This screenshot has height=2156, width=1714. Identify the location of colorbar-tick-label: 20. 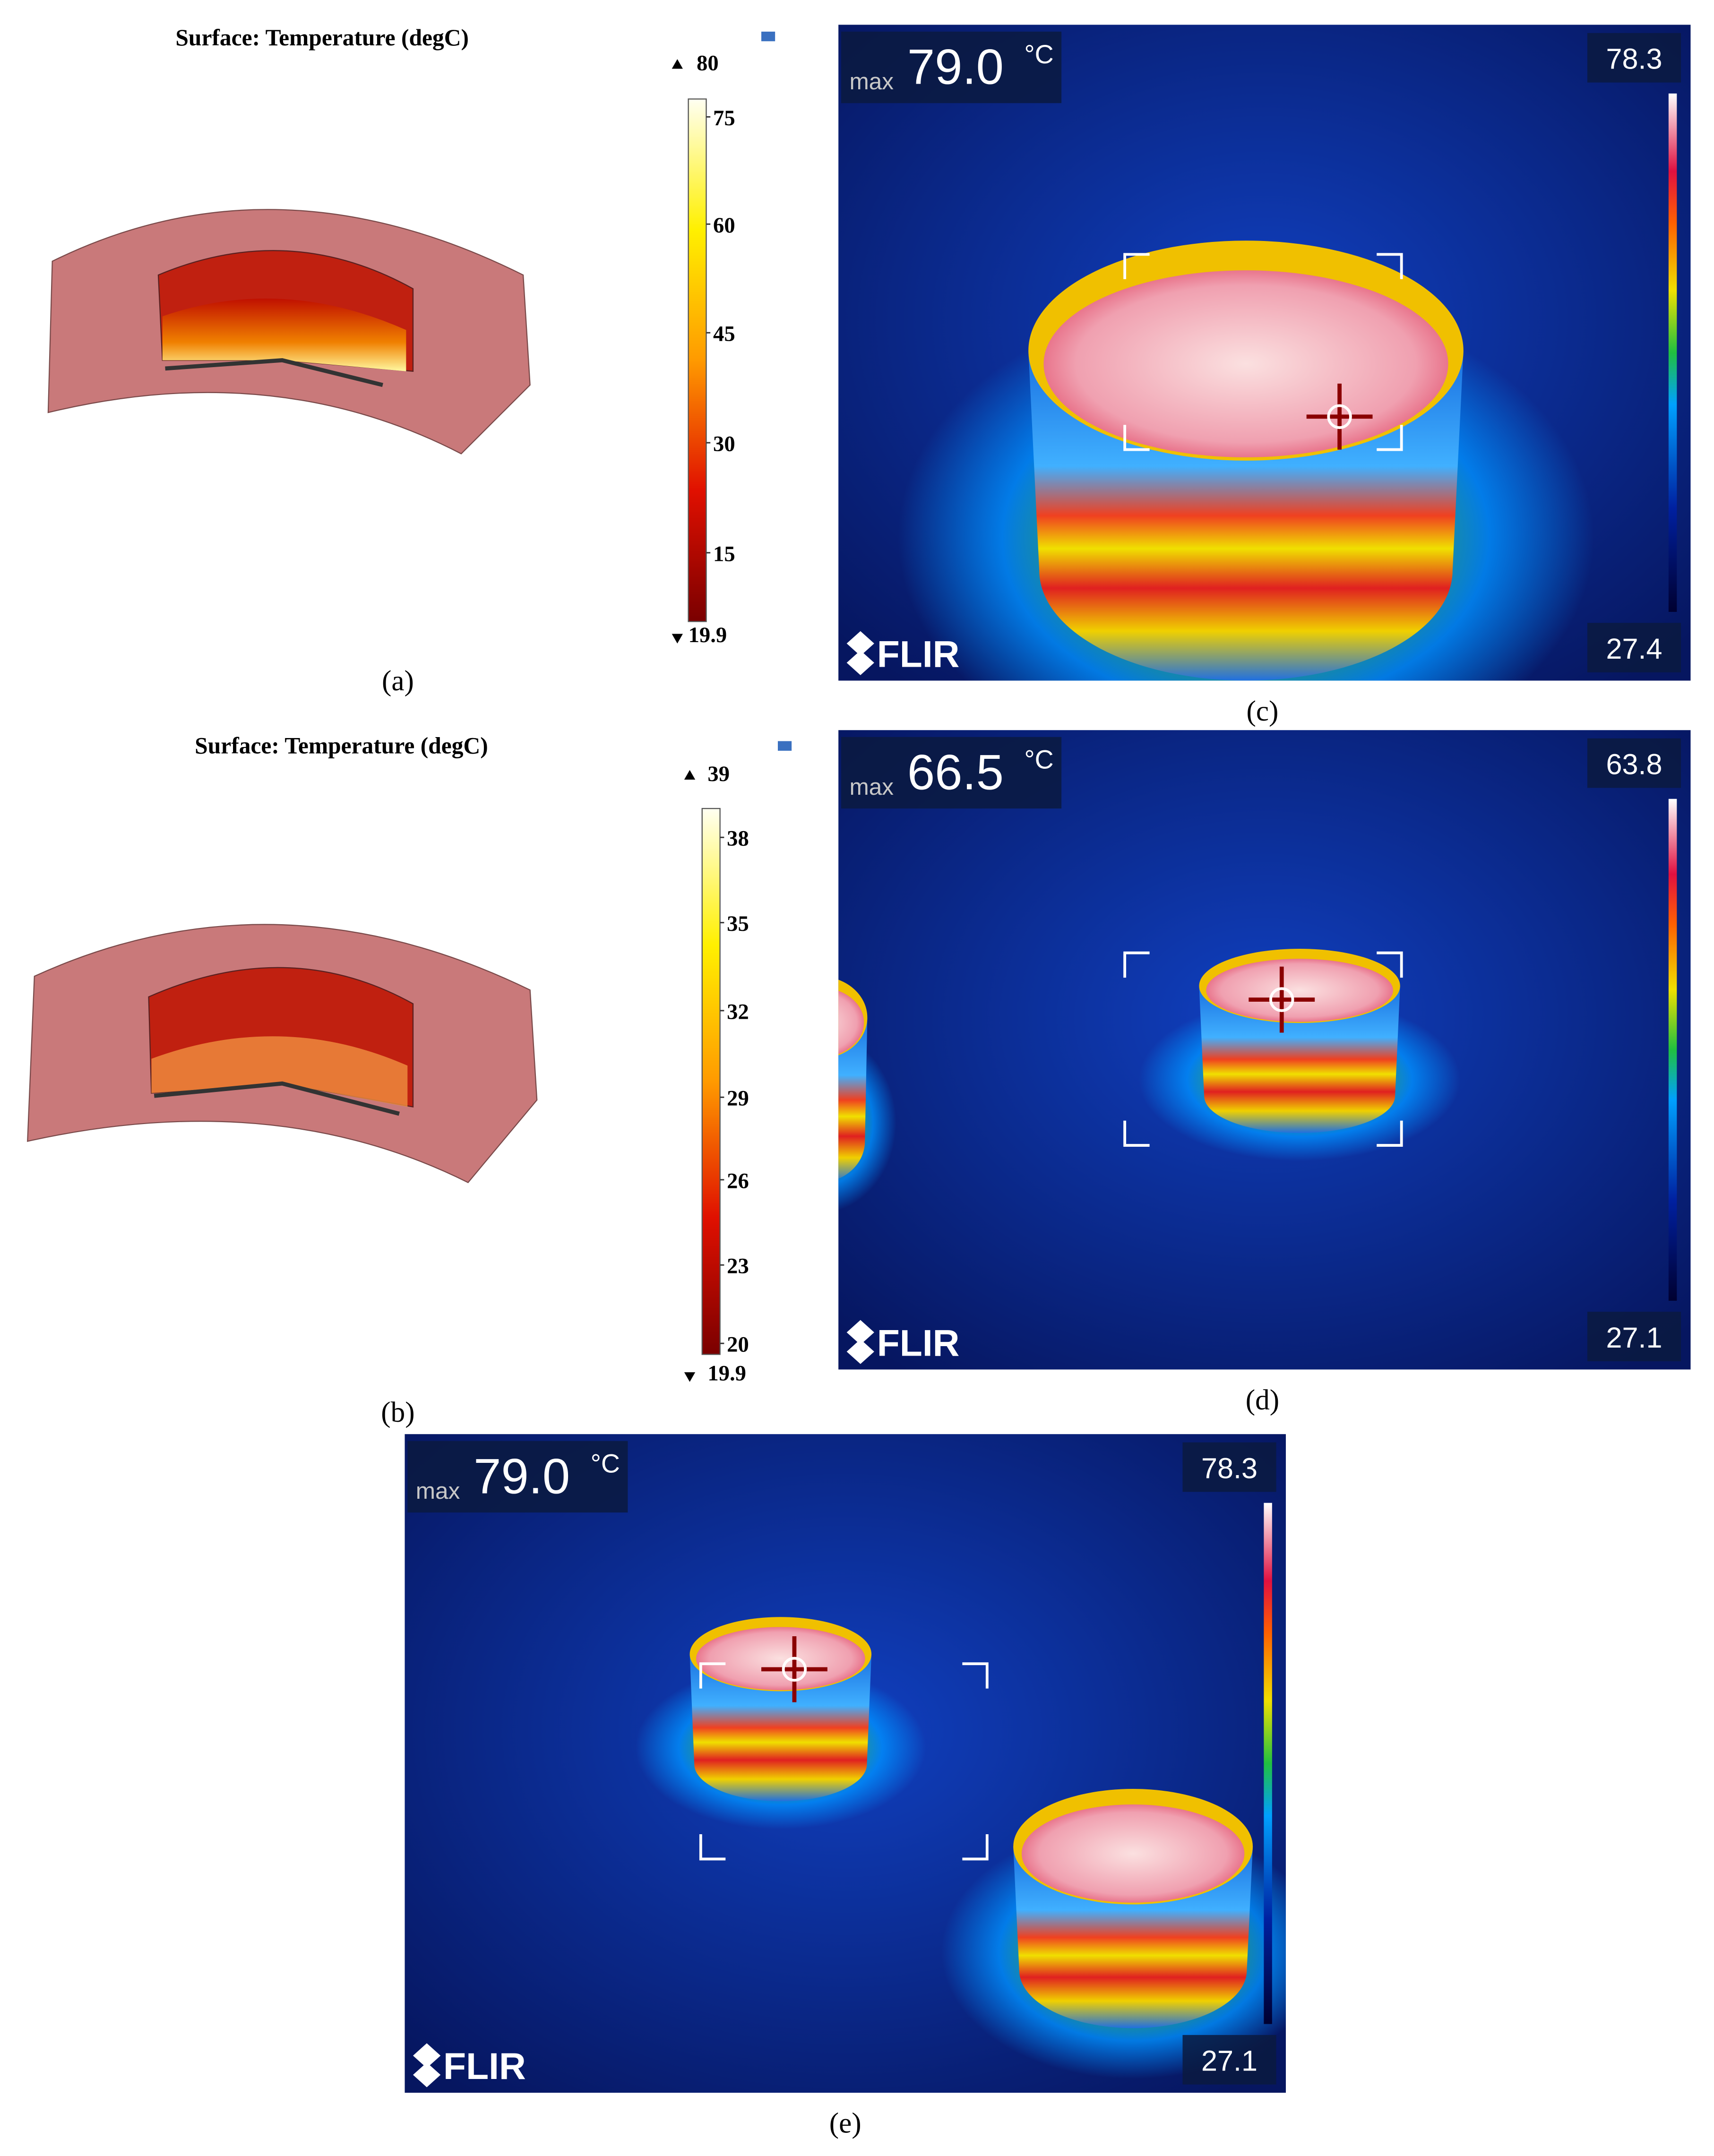
(738, 1344).